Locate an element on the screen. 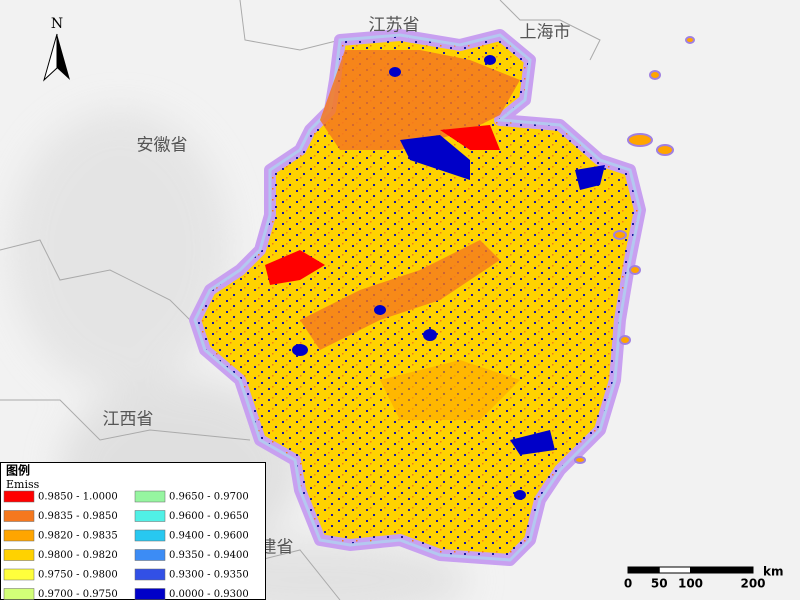 Image resolution: width=800 pixels, height=600 pixels. legend-label: 0.9600 - 0.9650 is located at coordinates (209, 516).